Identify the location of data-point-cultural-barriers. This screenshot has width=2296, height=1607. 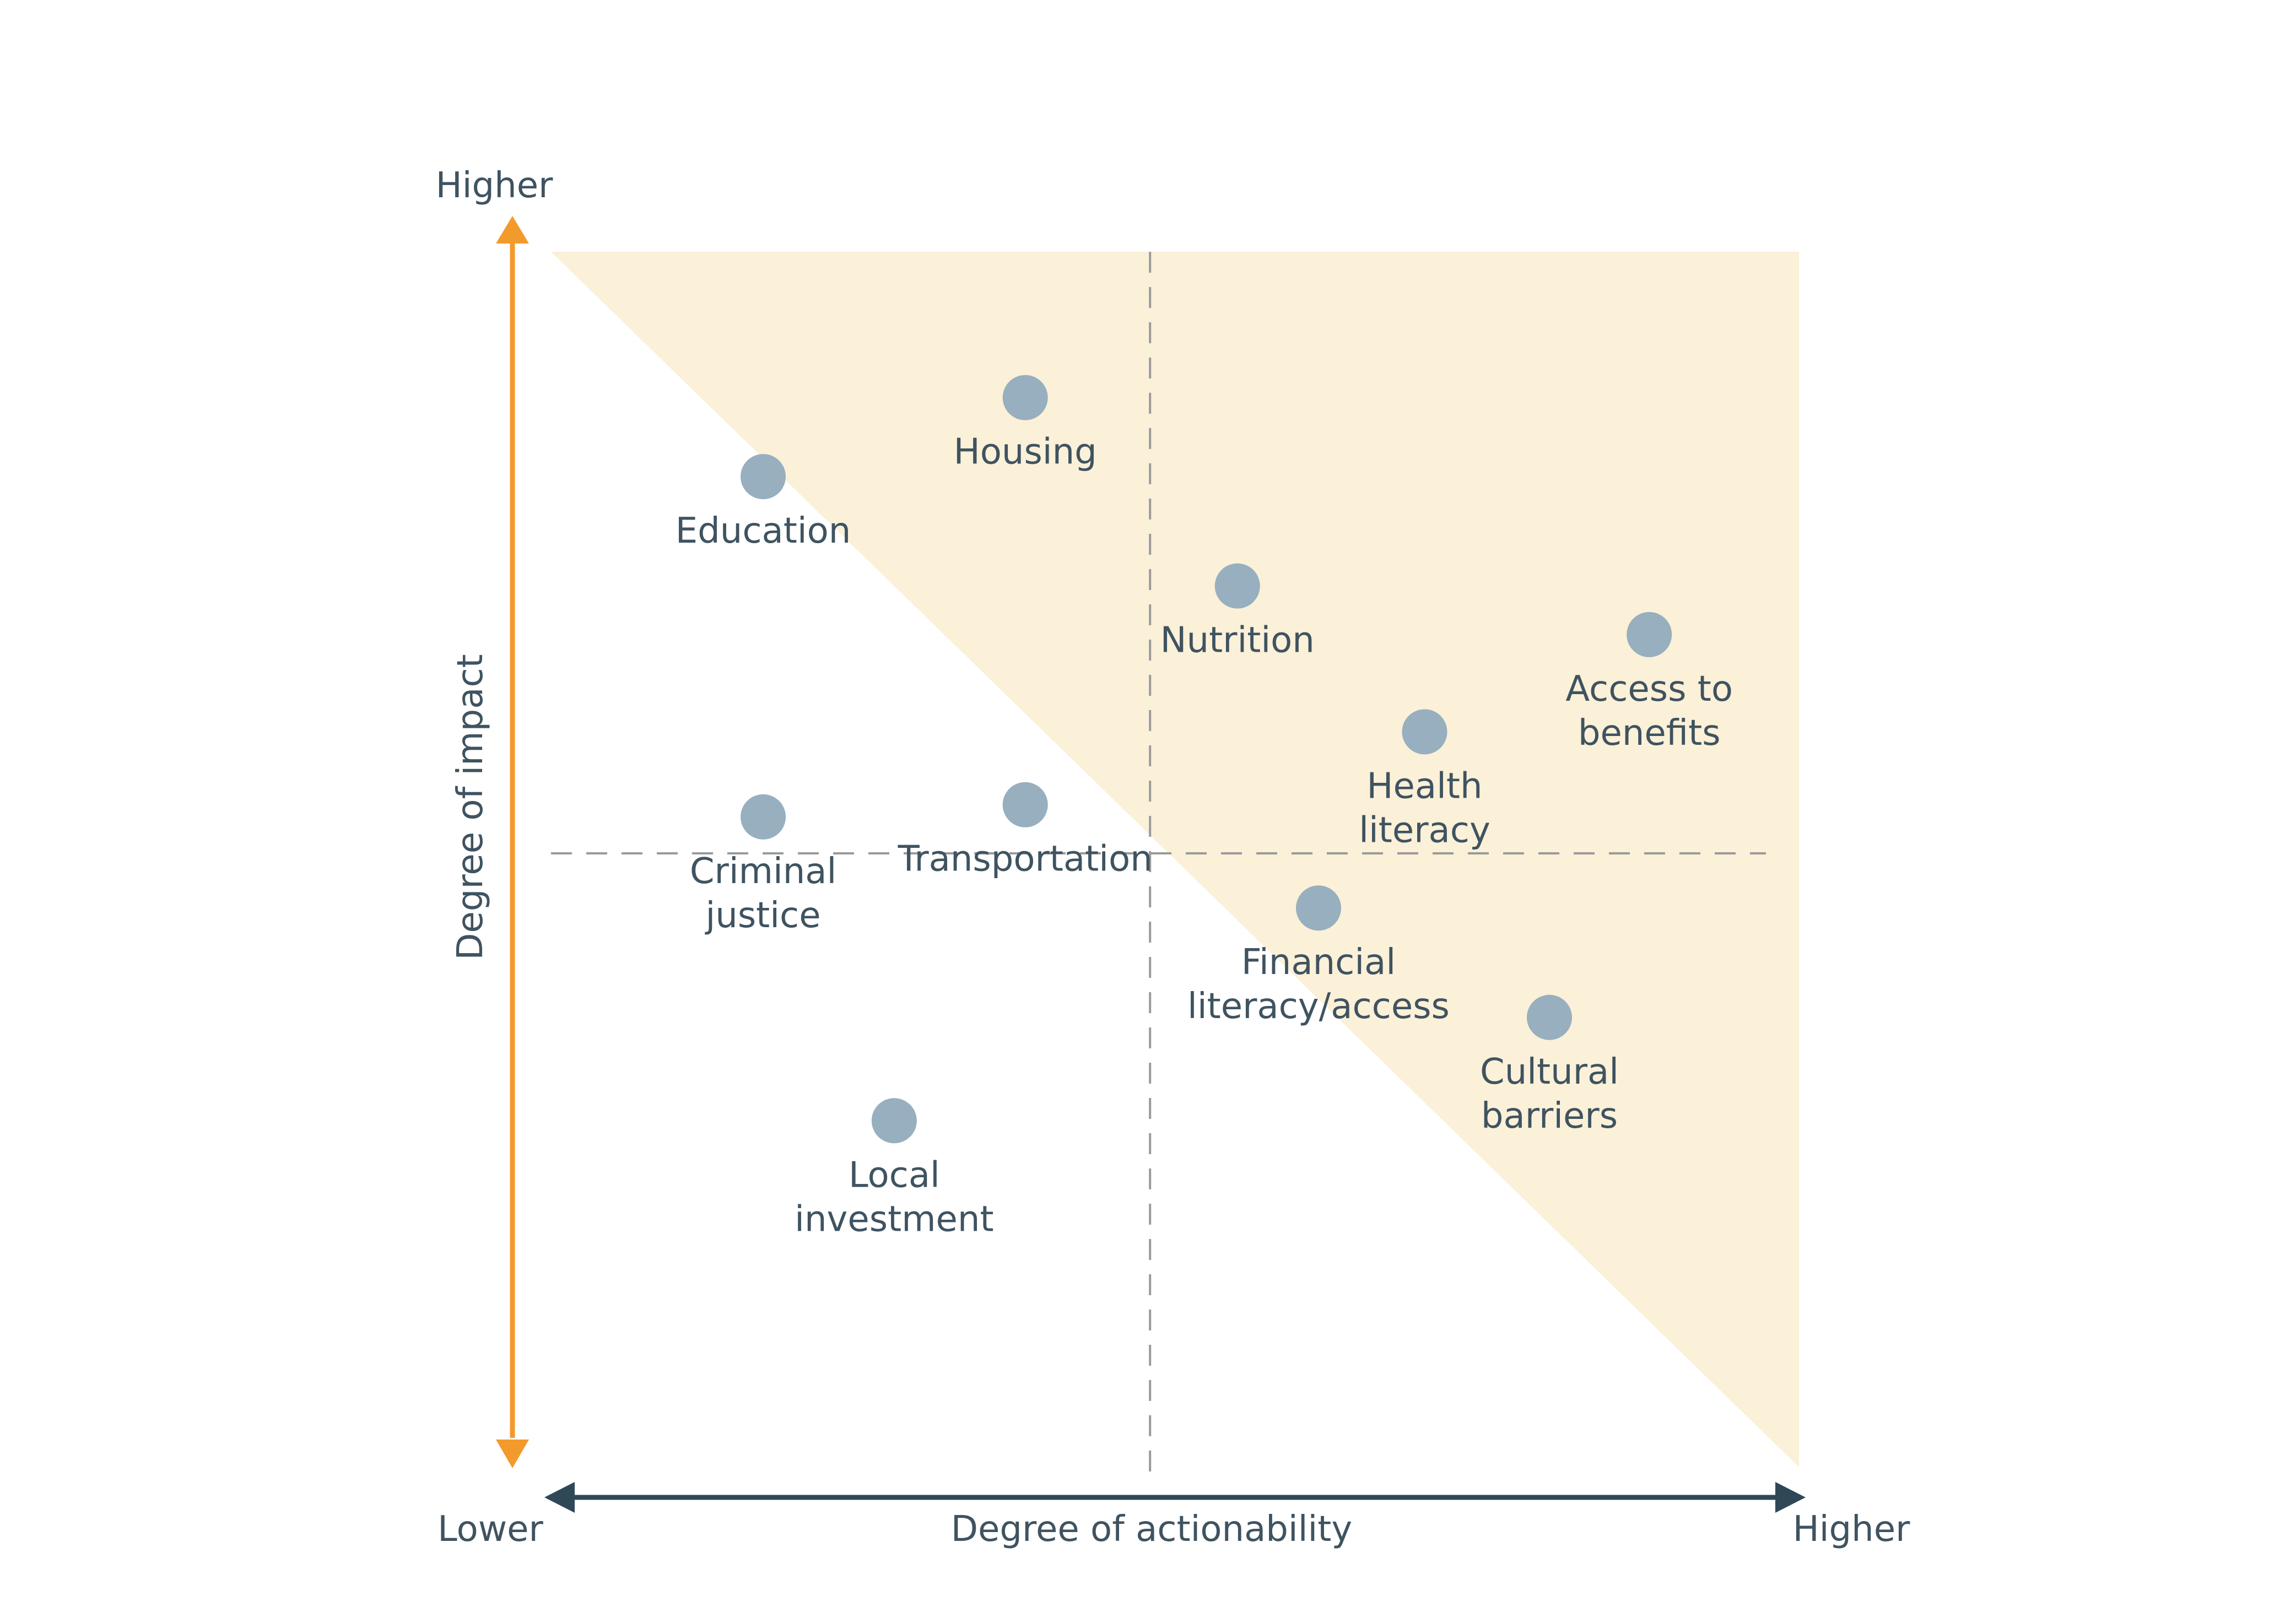
(1550, 1017).